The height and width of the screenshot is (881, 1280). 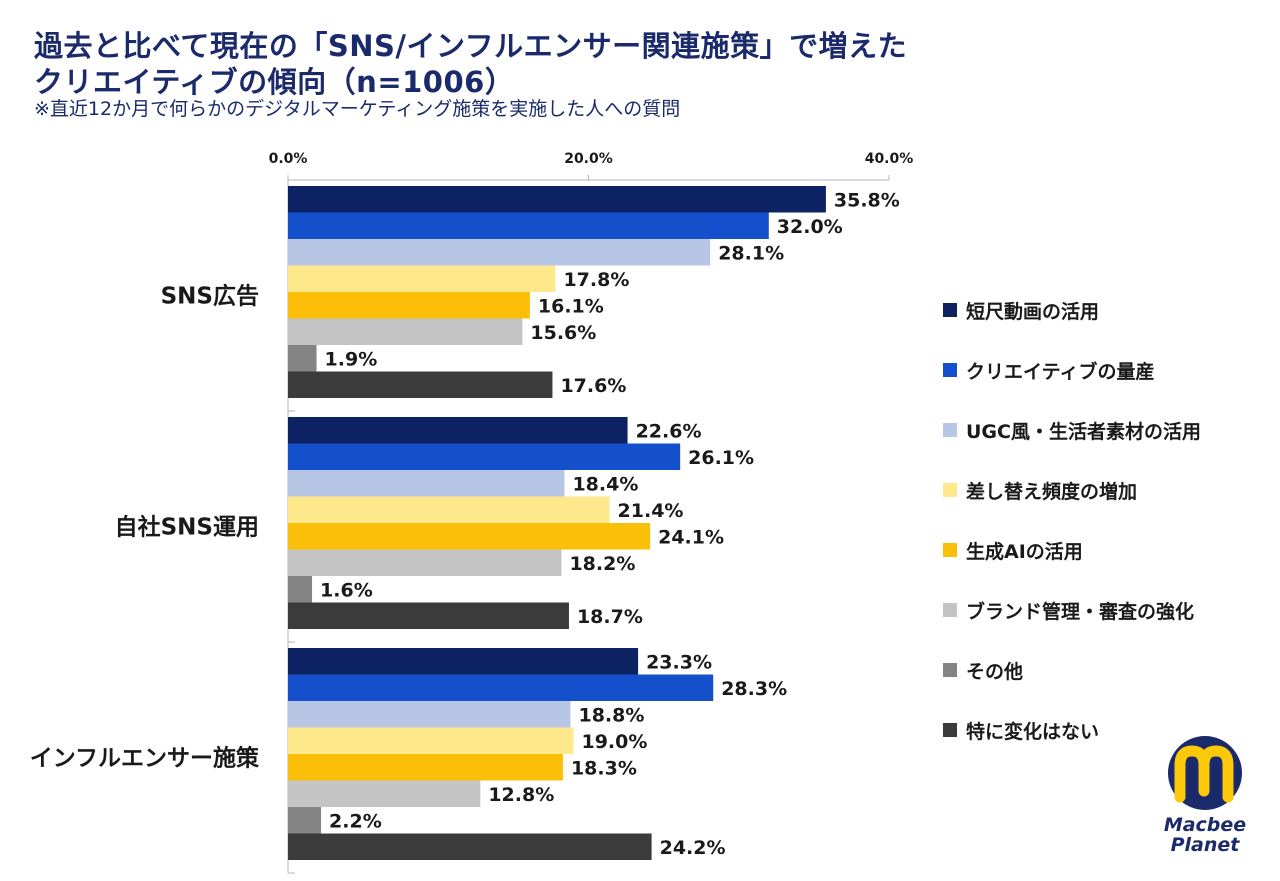 What do you see at coordinates (1060, 371) in the screenshot?
I see `legend-label: クリエイティブの量産` at bounding box center [1060, 371].